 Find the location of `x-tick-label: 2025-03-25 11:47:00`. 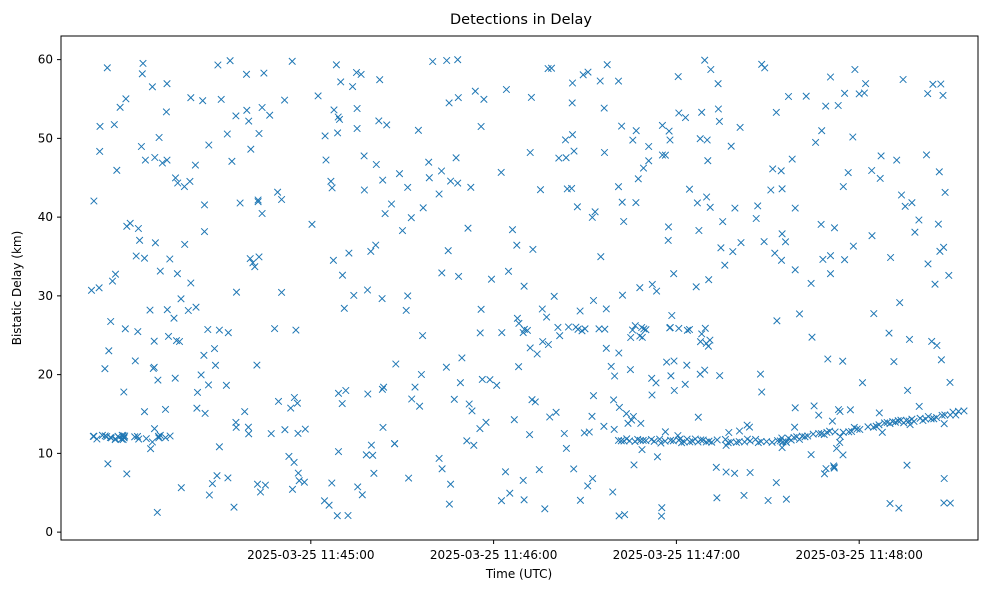

x-tick-label: 2025-03-25 11:47:00 is located at coordinates (676, 555).